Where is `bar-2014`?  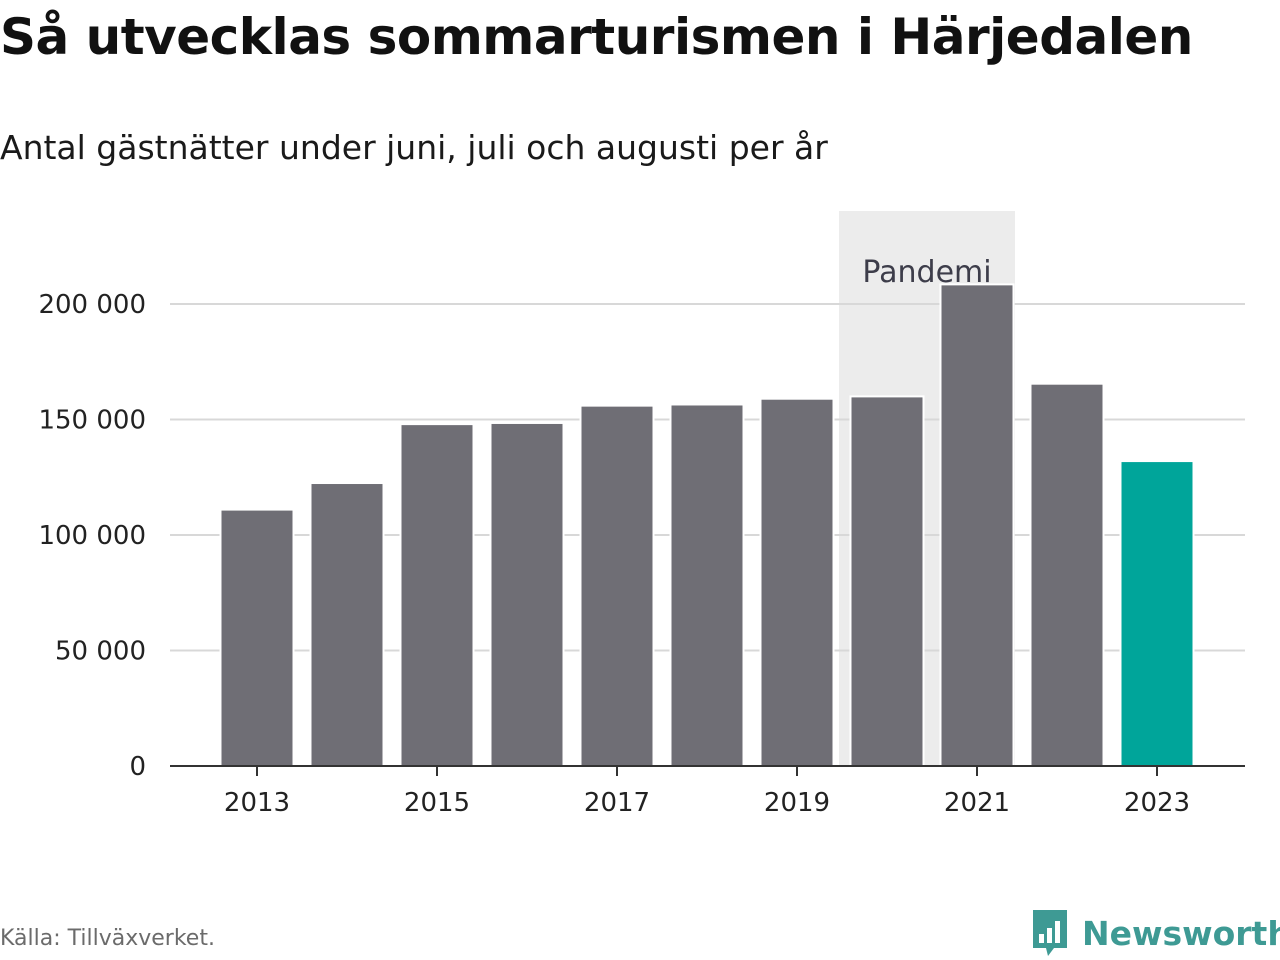
bar-2014 is located at coordinates (347, 624).